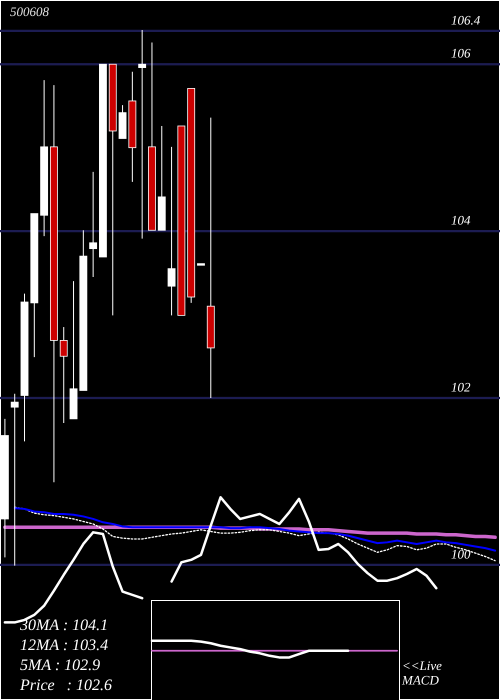 The height and width of the screenshot is (700, 500). Describe the element at coordinates (65, 685) in the screenshot. I see `annotation: Price : 102.6` at that location.